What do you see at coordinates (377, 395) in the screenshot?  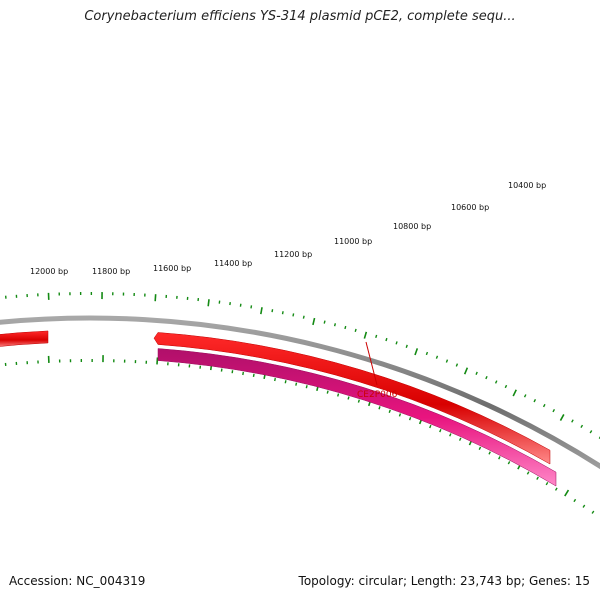 I see `gene-label: CE2P006` at bounding box center [377, 395].